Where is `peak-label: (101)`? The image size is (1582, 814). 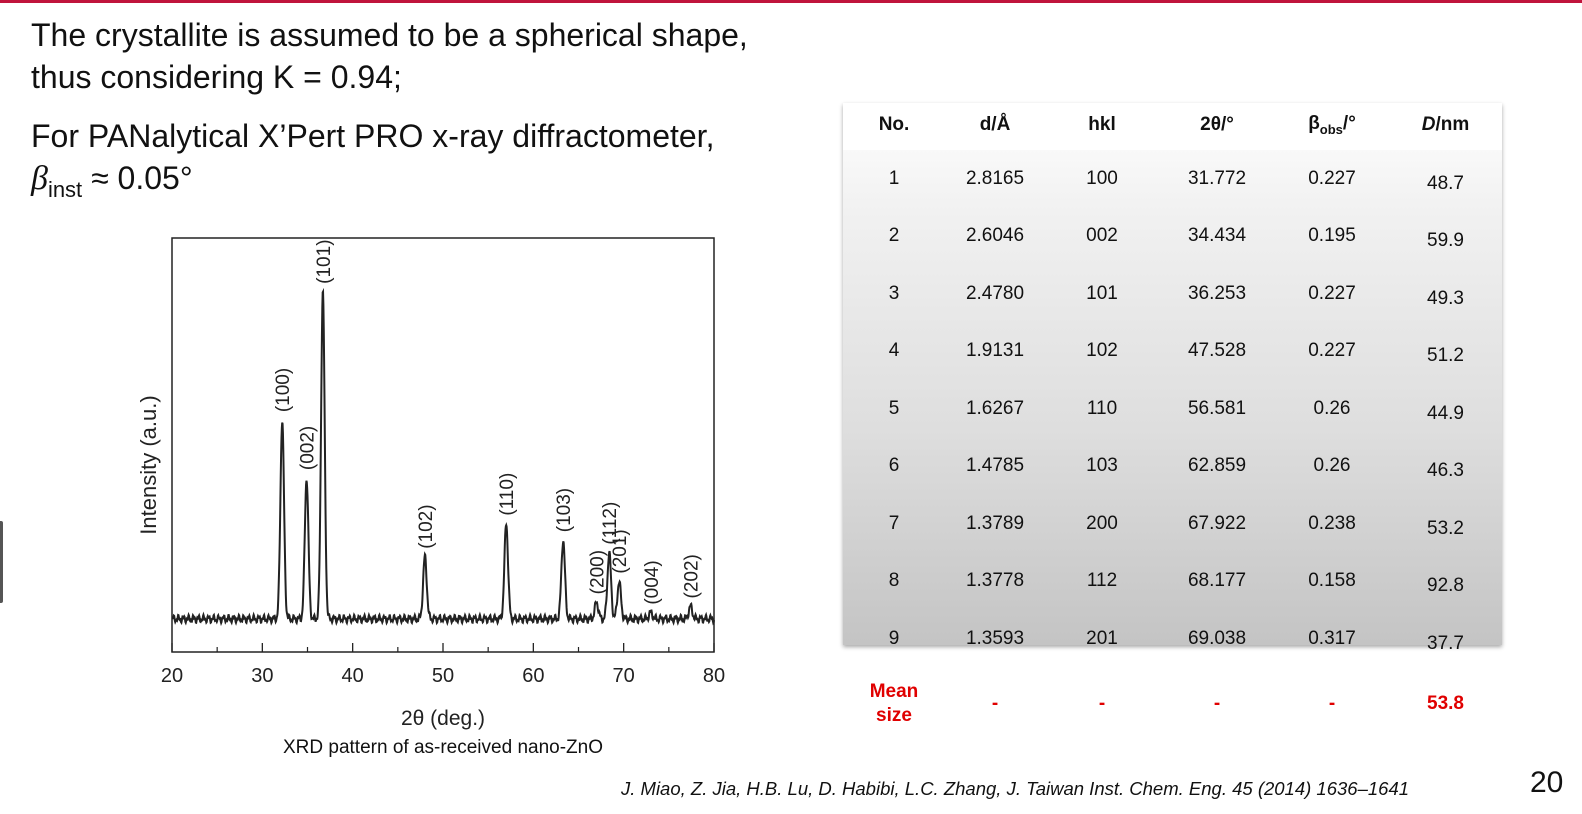
peak-label: (101) is located at coordinates (324, 261).